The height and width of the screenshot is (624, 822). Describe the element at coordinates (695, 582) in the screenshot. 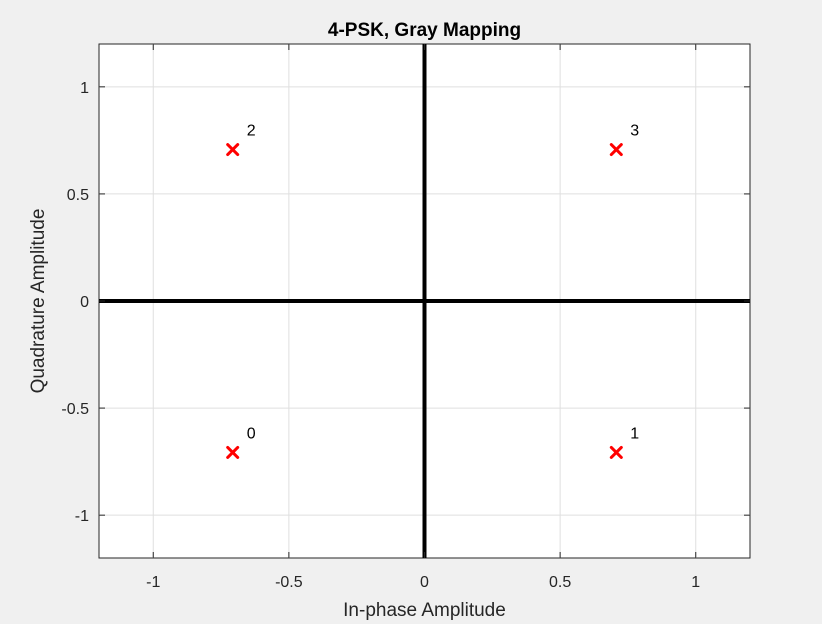

I see `x-tick-label: 1` at that location.